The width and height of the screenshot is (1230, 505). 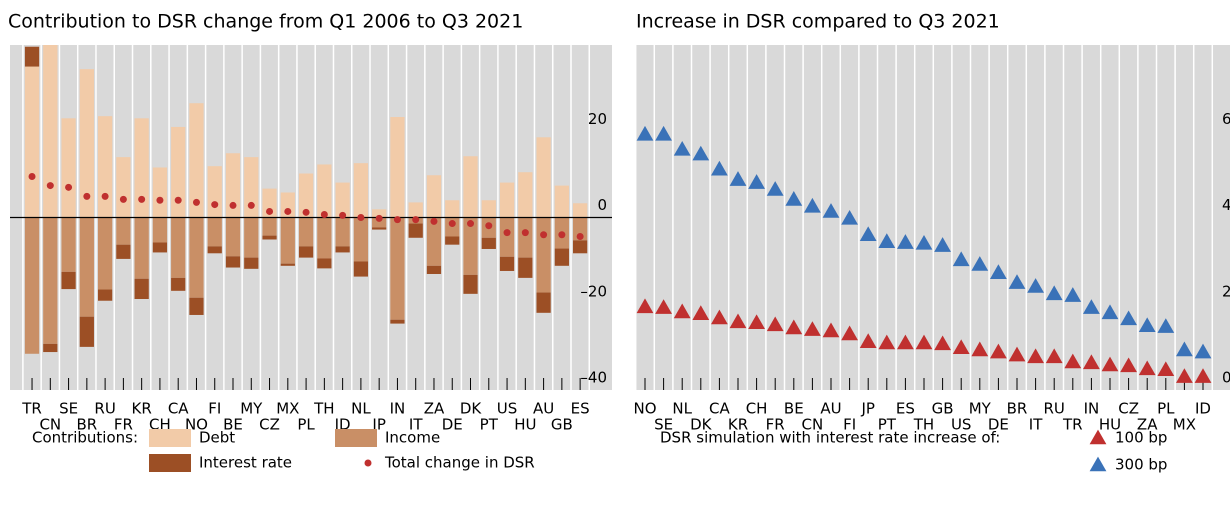 What do you see at coordinates (597, 119) in the screenshot?
I see `y-tick-label: 20` at bounding box center [597, 119].